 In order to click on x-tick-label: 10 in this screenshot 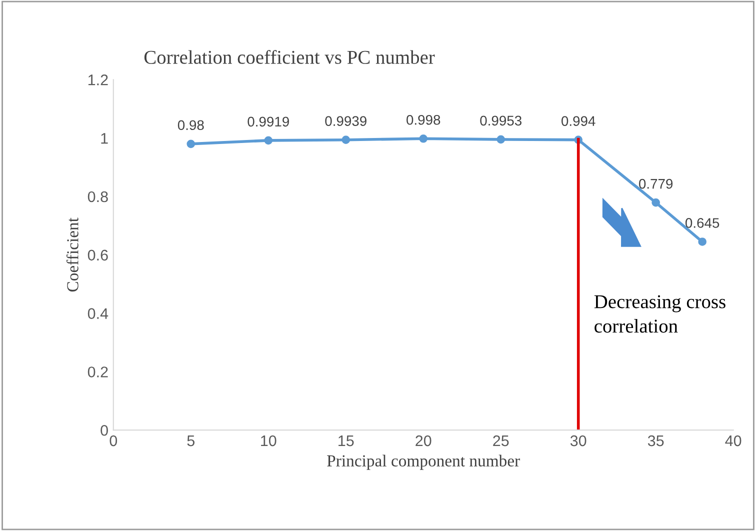, I will do `click(268, 440)`.